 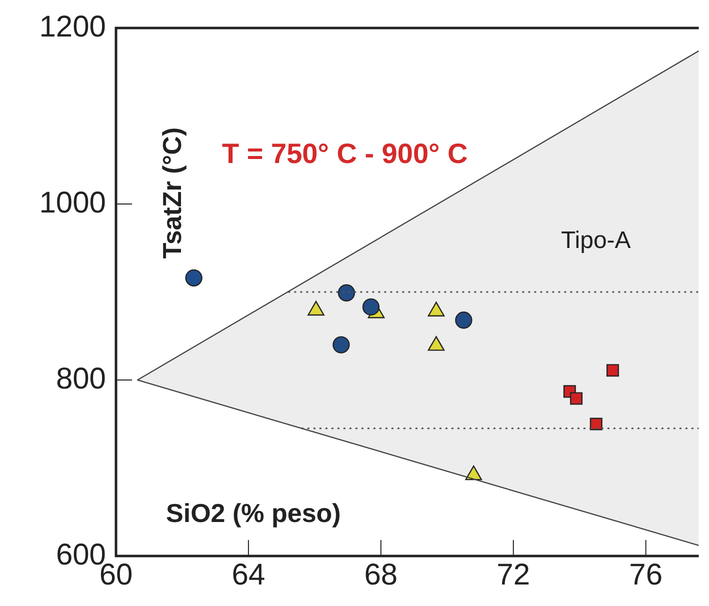 I want to click on y-tick-label: 800, so click(x=81, y=379).